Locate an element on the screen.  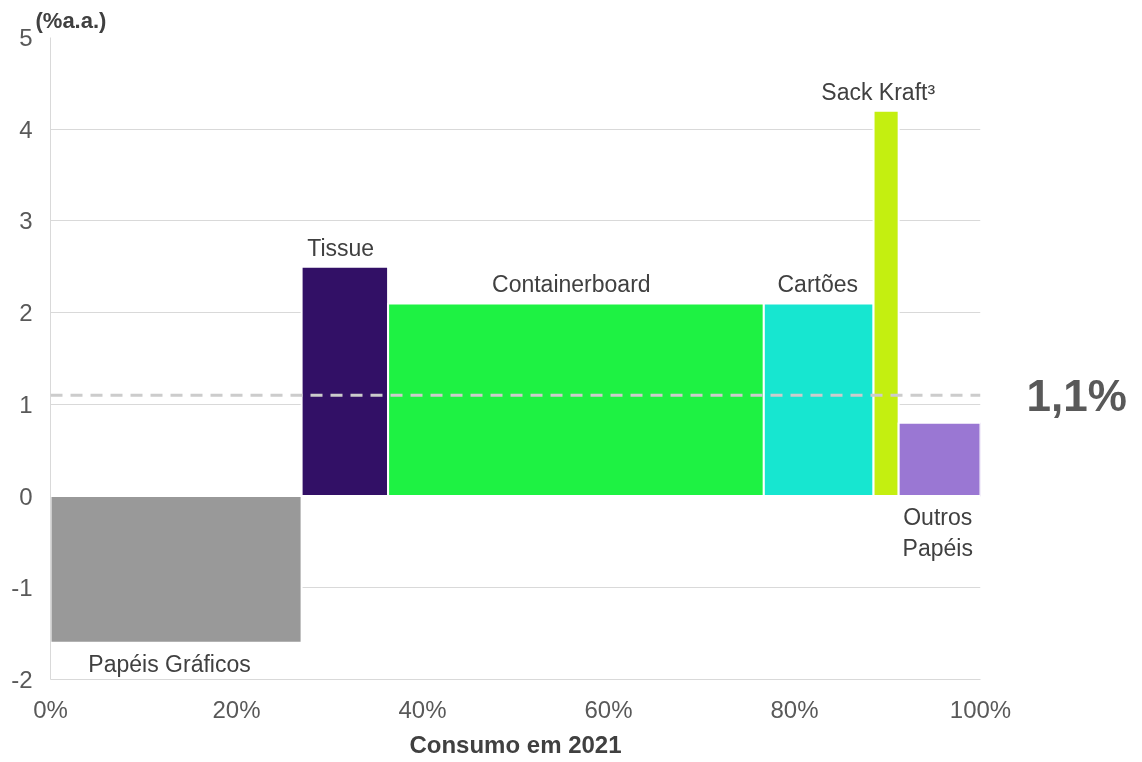
y-tick-label: -1 is located at coordinates (22, 588).